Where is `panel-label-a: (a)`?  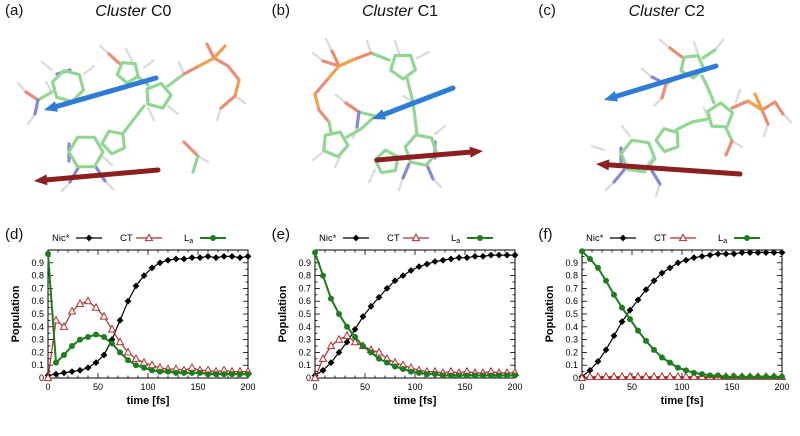
panel-label-a: (a) is located at coordinates (14, 10).